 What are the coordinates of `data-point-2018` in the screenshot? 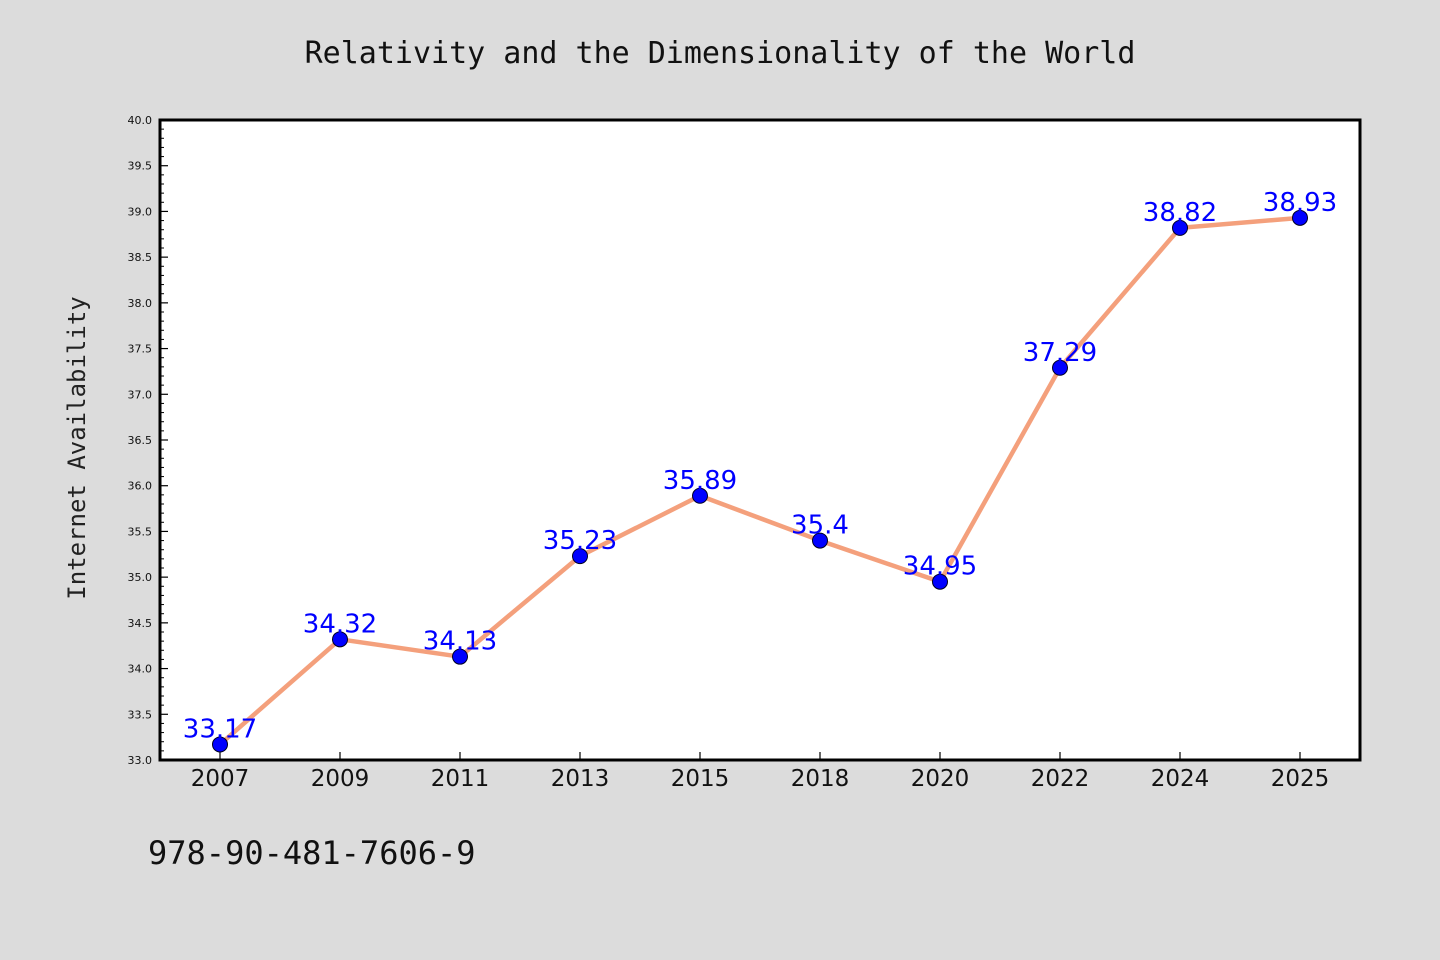 It's located at (820, 540).